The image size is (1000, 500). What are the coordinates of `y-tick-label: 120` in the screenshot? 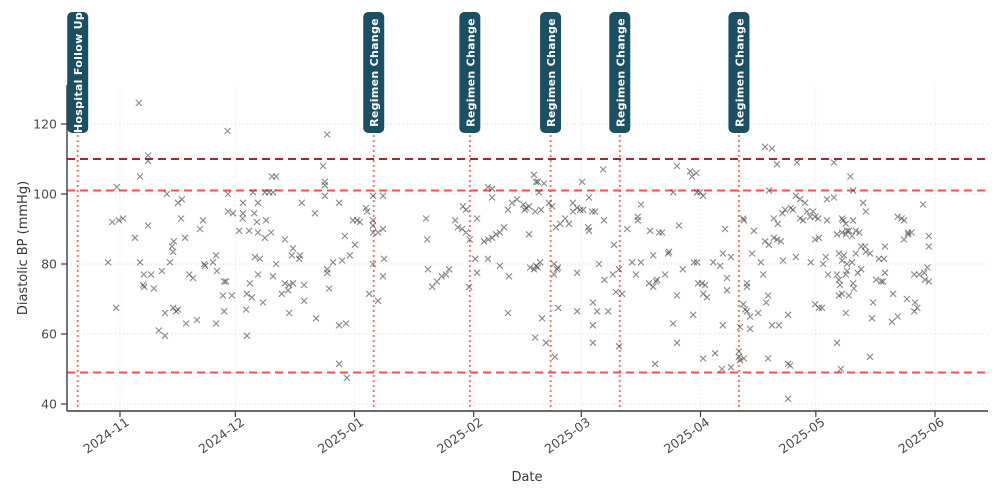 It's located at (45, 124).